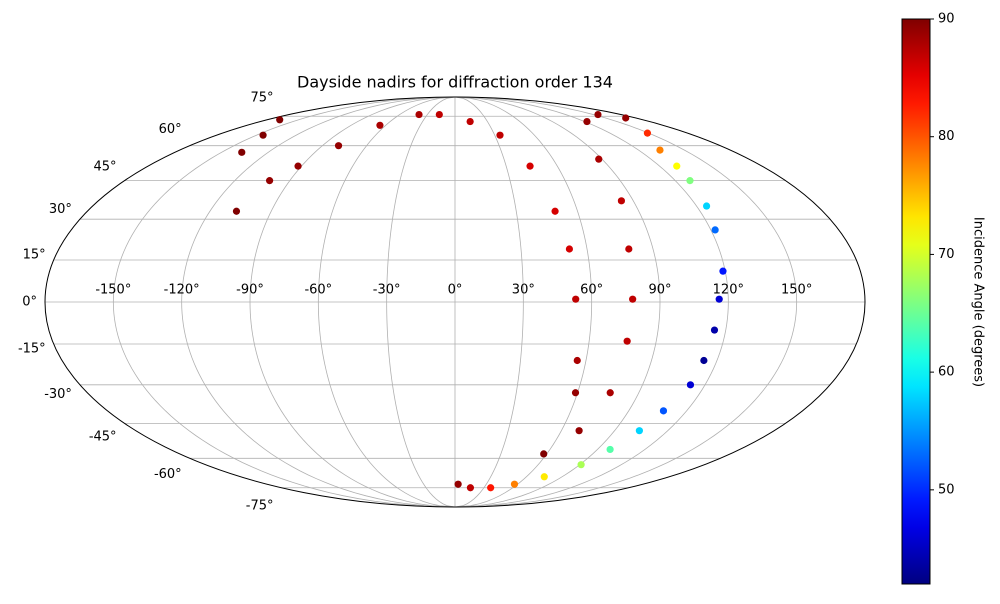 This screenshot has width=1000, height=604. I want to click on y-tick-label: 45°, so click(105, 167).